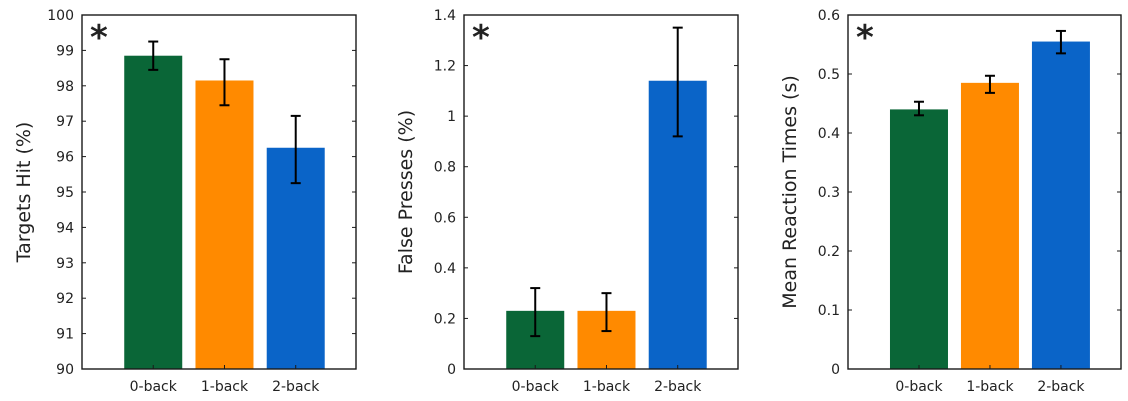 The height and width of the screenshot is (401, 1128). I want to click on y-tick-label: 99, so click(65, 51).